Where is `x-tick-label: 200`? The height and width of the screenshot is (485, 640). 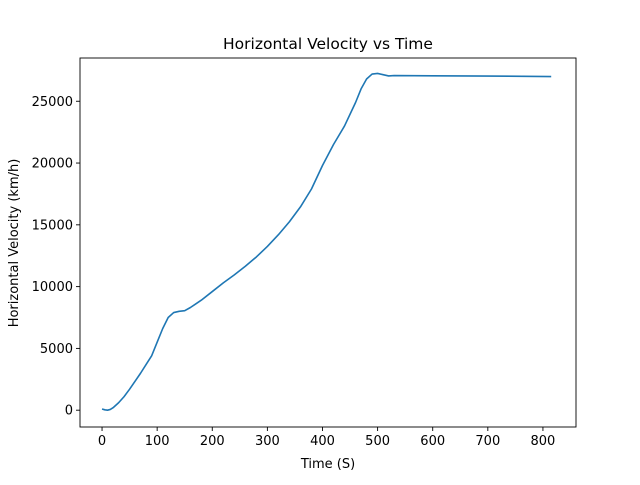 x-tick-label: 200 is located at coordinates (212, 441).